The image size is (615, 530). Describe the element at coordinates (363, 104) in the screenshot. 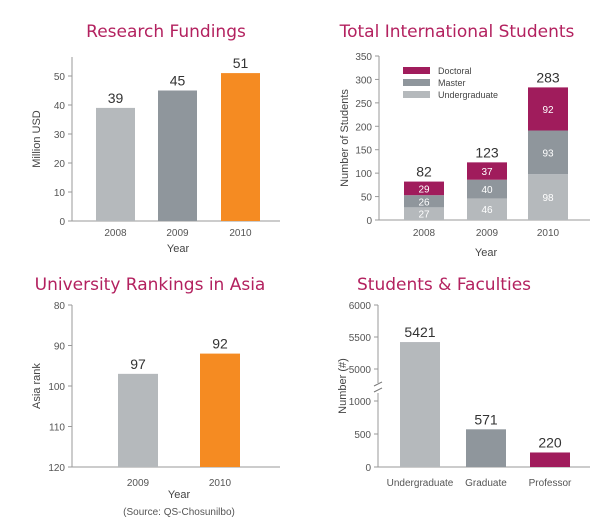

I see `y-tick-label: 250` at that location.